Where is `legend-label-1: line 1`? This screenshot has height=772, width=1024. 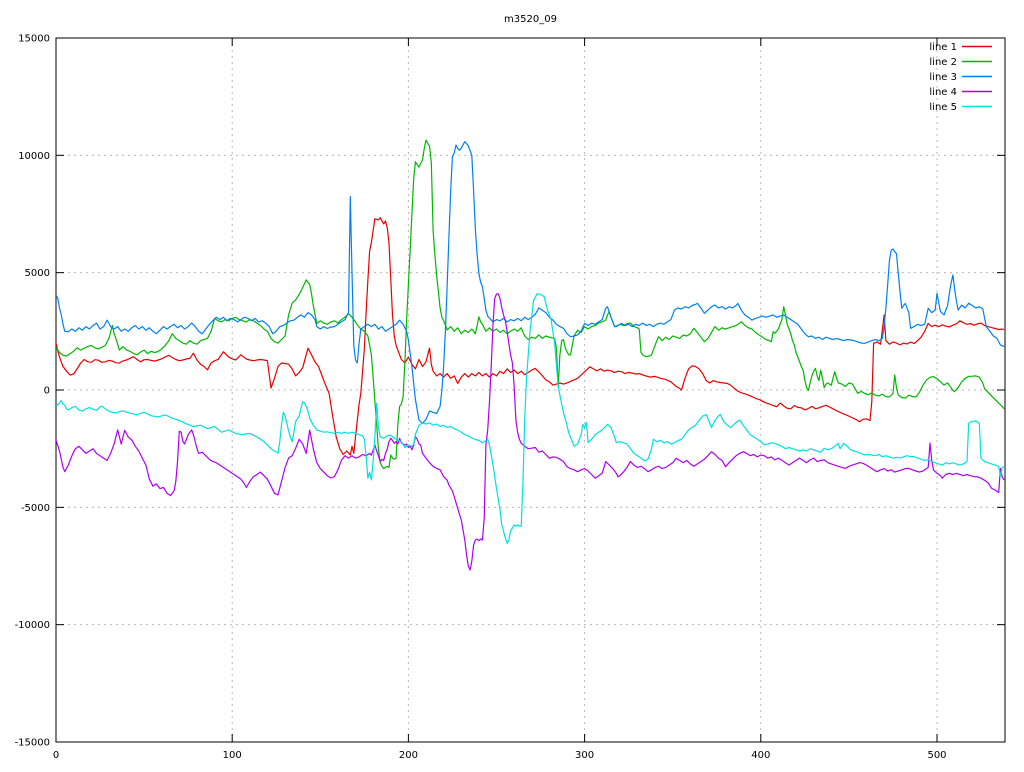 legend-label-1: line 1 is located at coordinates (943, 47).